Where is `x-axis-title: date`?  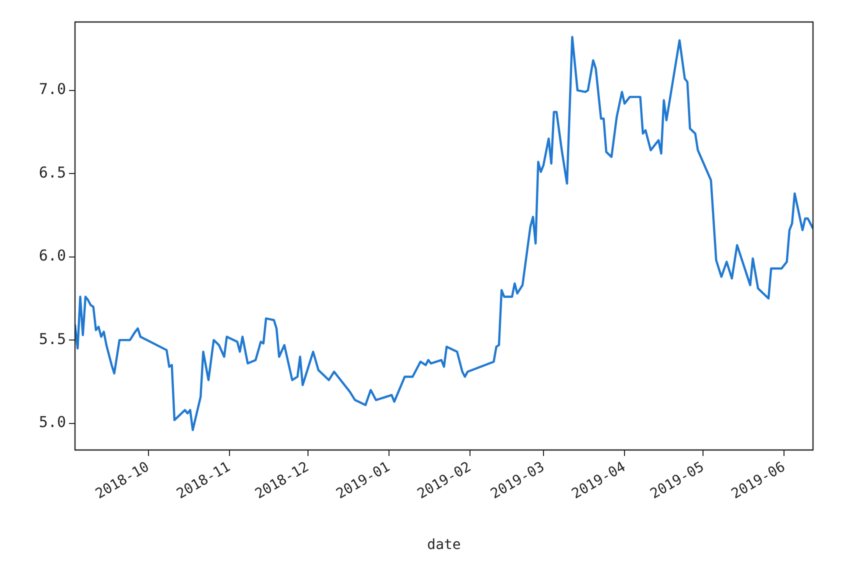
x-axis-title: date is located at coordinates (444, 545).